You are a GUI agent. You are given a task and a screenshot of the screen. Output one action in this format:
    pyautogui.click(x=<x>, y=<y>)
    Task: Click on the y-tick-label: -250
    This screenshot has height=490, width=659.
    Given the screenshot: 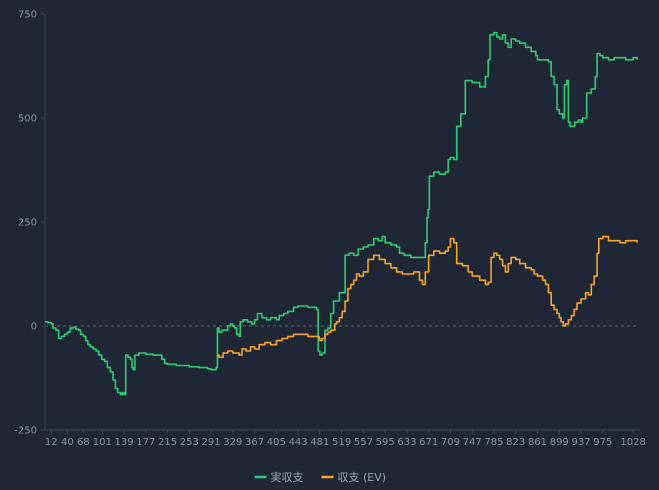 What is the action you would take?
    pyautogui.click(x=25, y=431)
    